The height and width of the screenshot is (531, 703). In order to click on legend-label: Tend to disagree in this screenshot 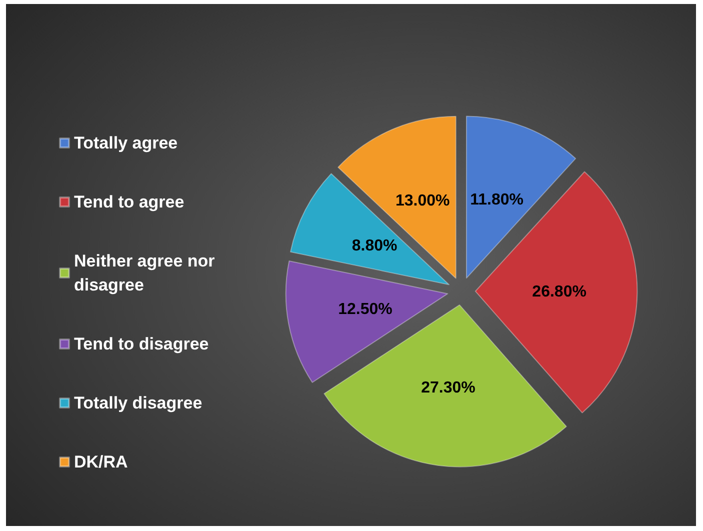, I will do `click(141, 344)`.